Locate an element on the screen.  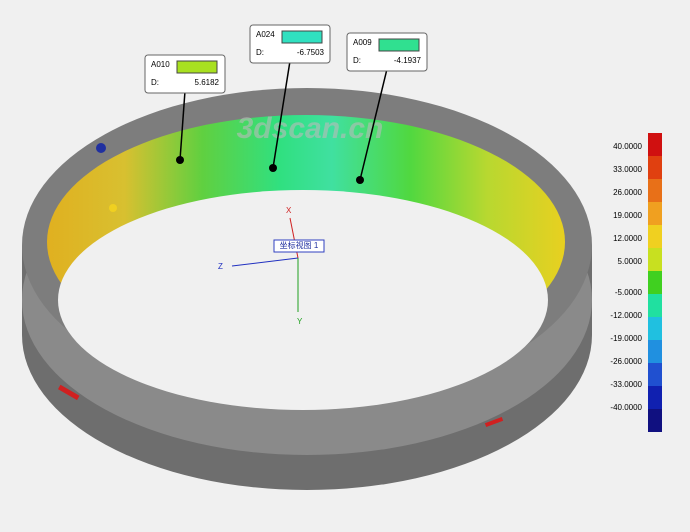
legend-label: -5.0000 is located at coordinates (629, 292).